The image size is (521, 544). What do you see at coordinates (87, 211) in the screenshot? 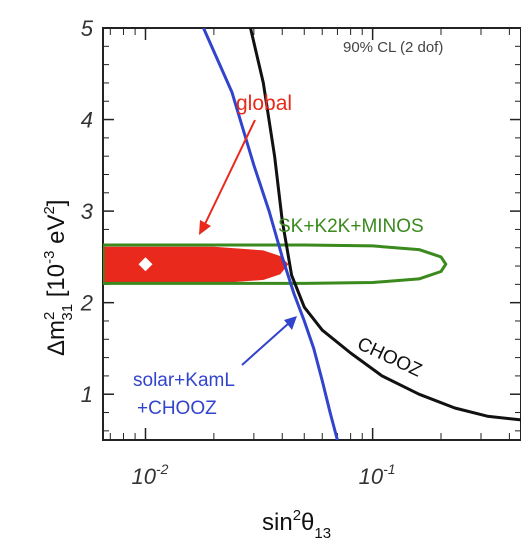
I see `y-tick-label: 3` at bounding box center [87, 211].